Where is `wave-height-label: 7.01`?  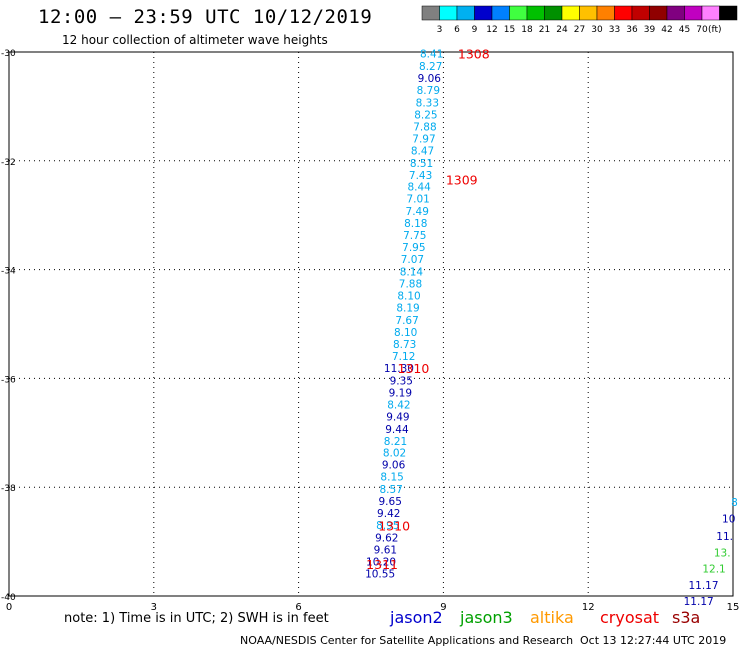 wave-height-label: 7.01 is located at coordinates (417, 200).